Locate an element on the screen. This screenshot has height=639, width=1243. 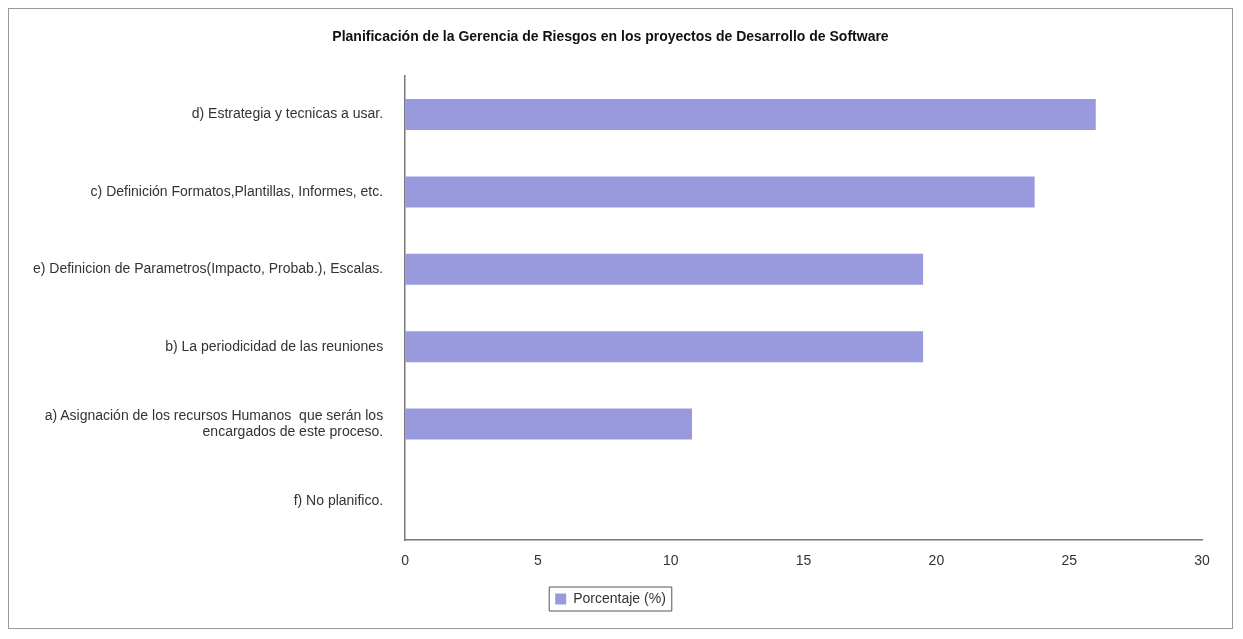
x-tick-label: 30 is located at coordinates (1202, 560).